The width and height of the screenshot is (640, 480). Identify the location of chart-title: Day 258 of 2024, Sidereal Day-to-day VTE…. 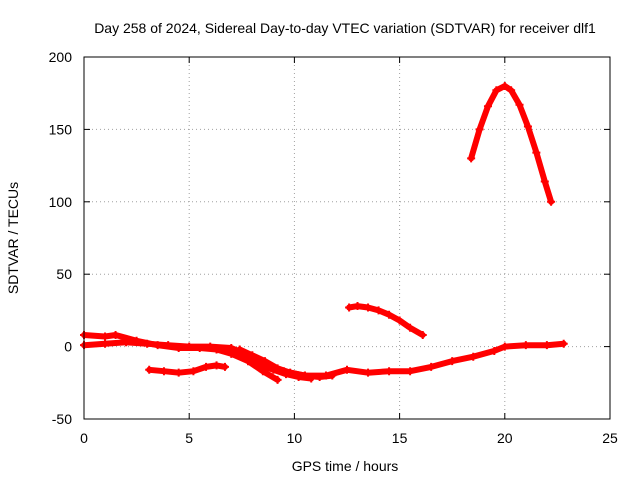
(345, 28).